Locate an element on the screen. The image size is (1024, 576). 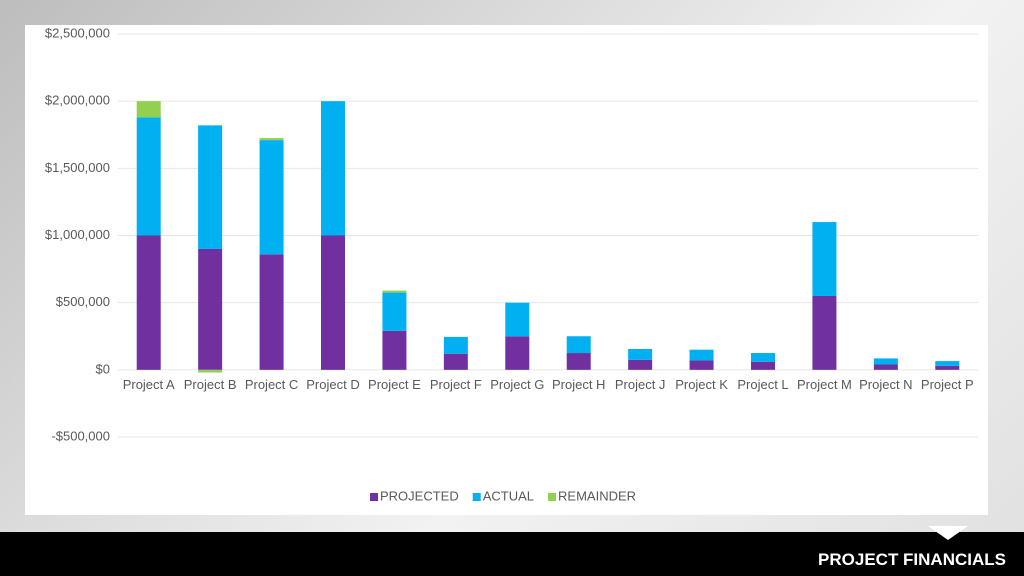
y-tick-label: $1,000,000 is located at coordinates (77, 234).